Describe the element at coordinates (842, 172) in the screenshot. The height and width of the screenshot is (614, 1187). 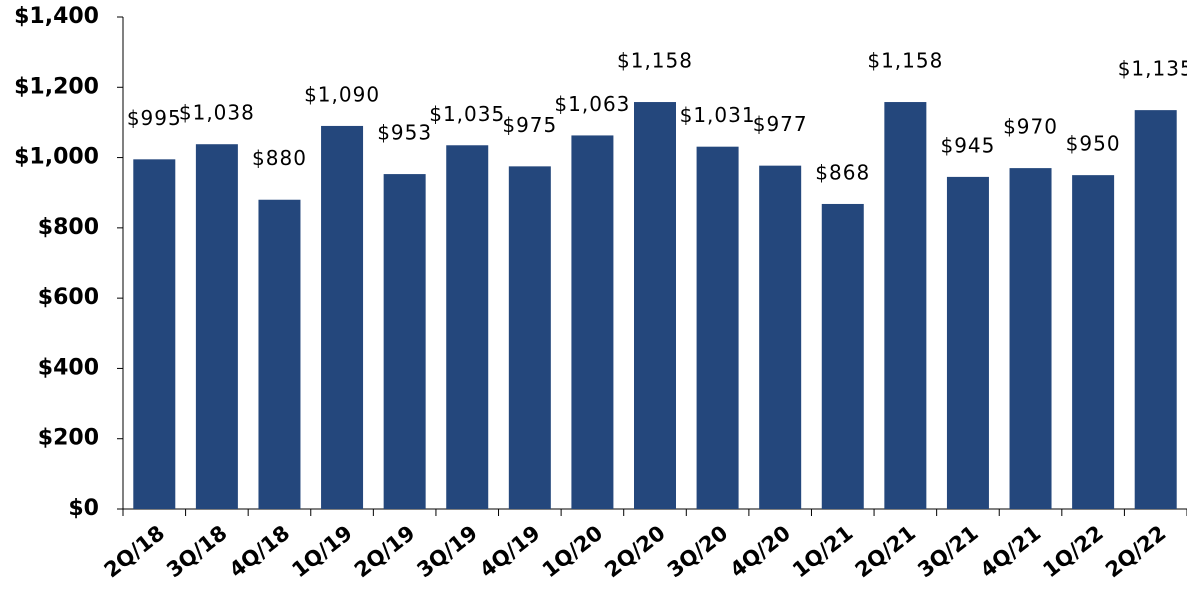
I see `value-label: $868` at that location.